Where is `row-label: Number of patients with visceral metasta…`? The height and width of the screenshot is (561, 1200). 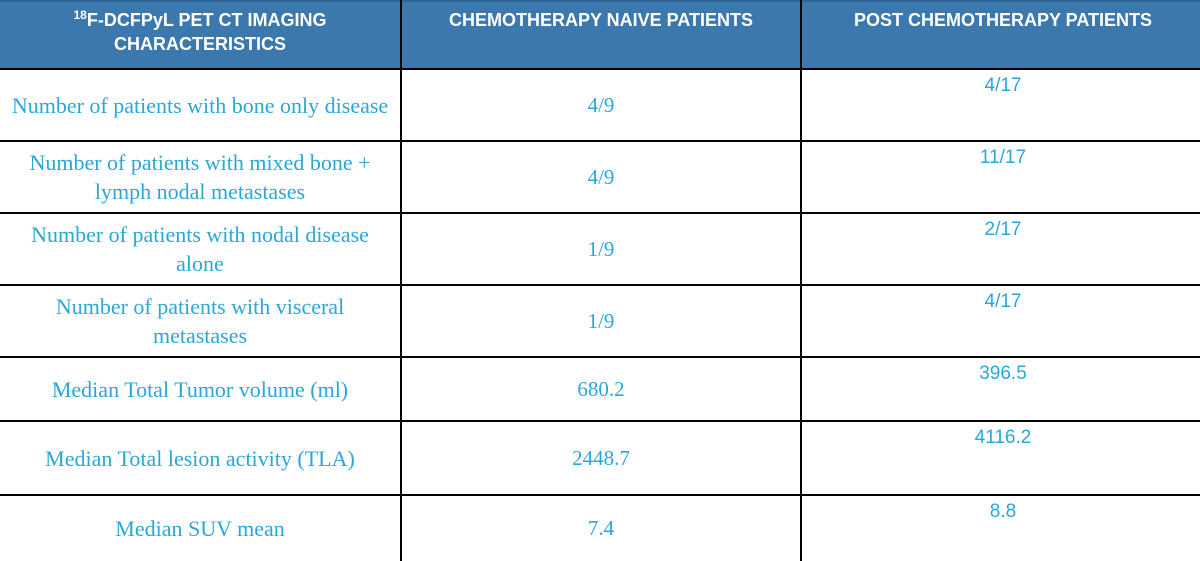 row-label: Number of patients with visceral metasta… is located at coordinates (200, 321).